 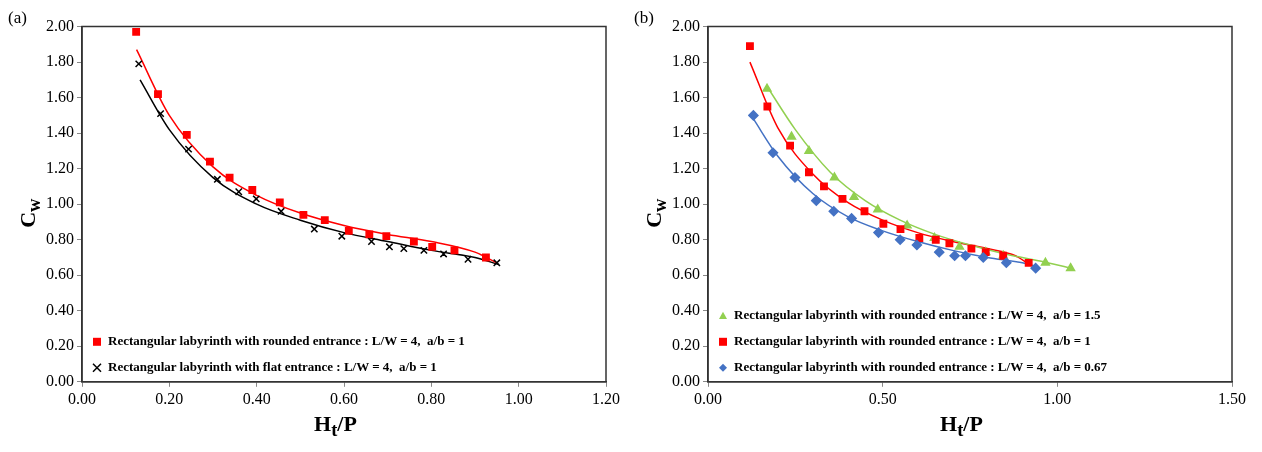 What do you see at coordinates (272, 367) in the screenshot?
I see `legend-label: Rectangular labyrinth with flat entrance : L/W = 4, a/b = 1` at bounding box center [272, 367].